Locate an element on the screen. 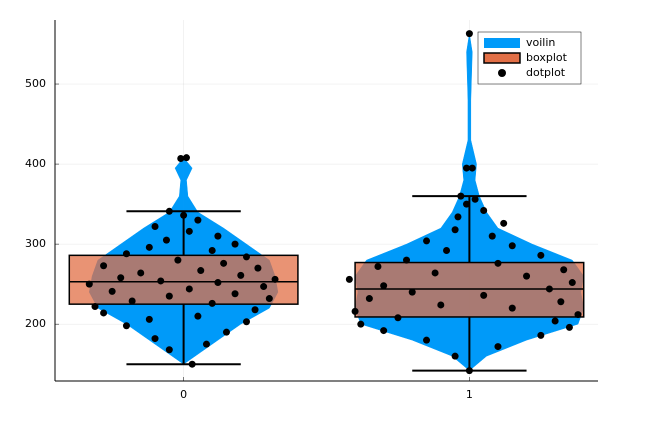 The height and width of the screenshot is (423, 669). legend-label: boxplot is located at coordinates (547, 57).